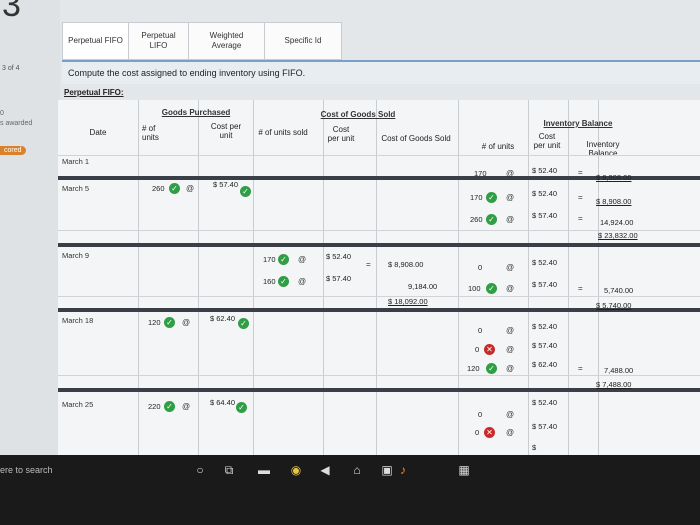  Describe the element at coordinates (617, 222) in the screenshot. I see `m5-inventory-balance-2: 14,924.00` at that location.